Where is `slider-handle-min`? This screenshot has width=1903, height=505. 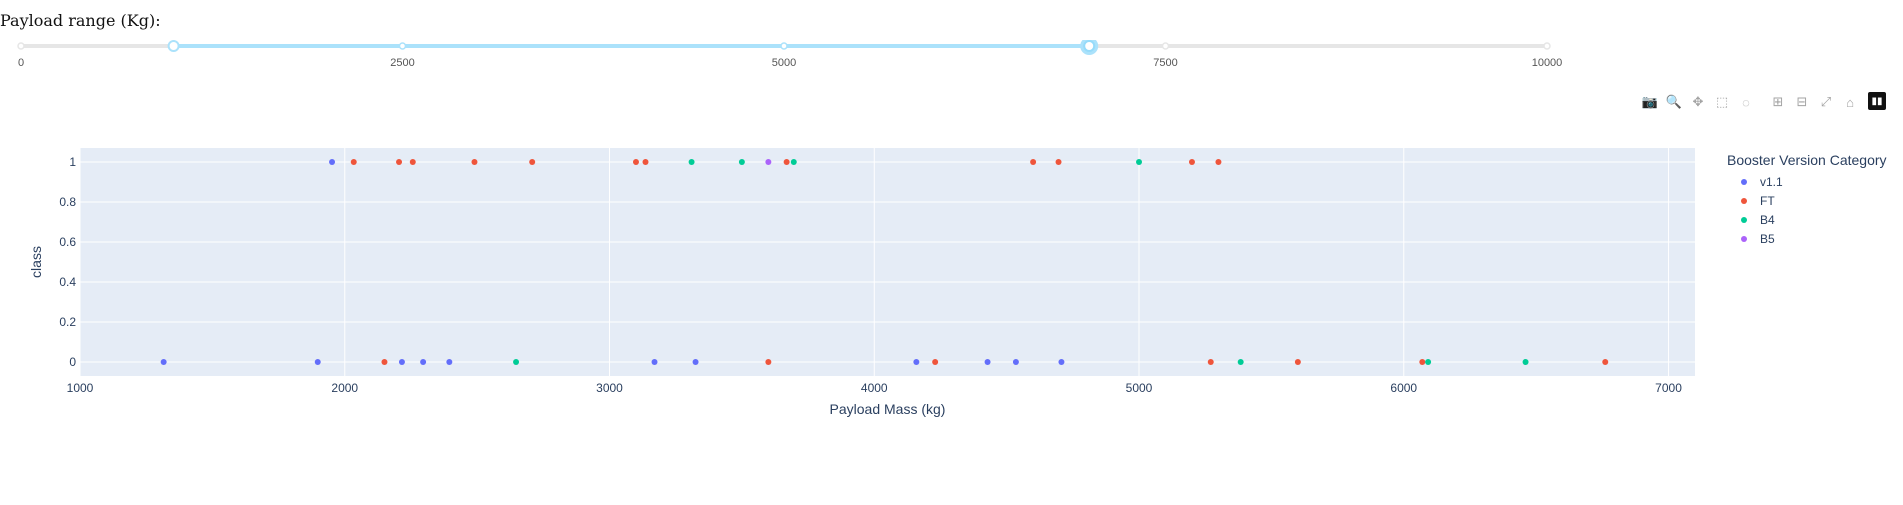 slider-handle-min is located at coordinates (173, 46).